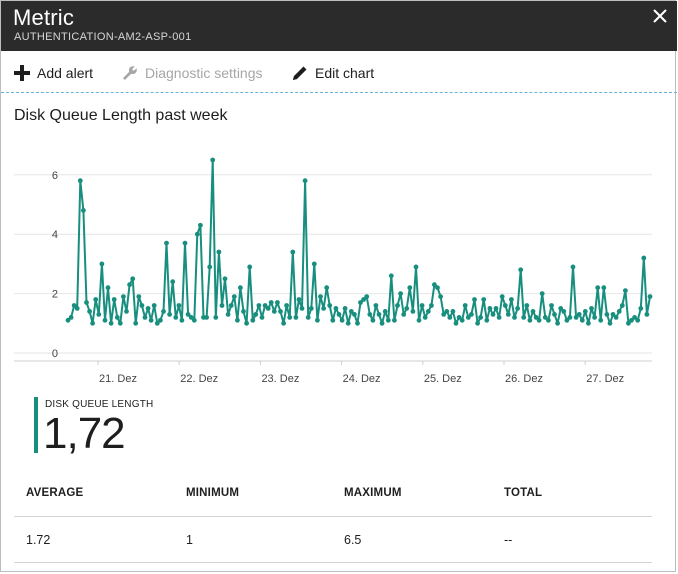 The width and height of the screenshot is (678, 574). I want to click on value-minimum: 1, so click(189, 540).